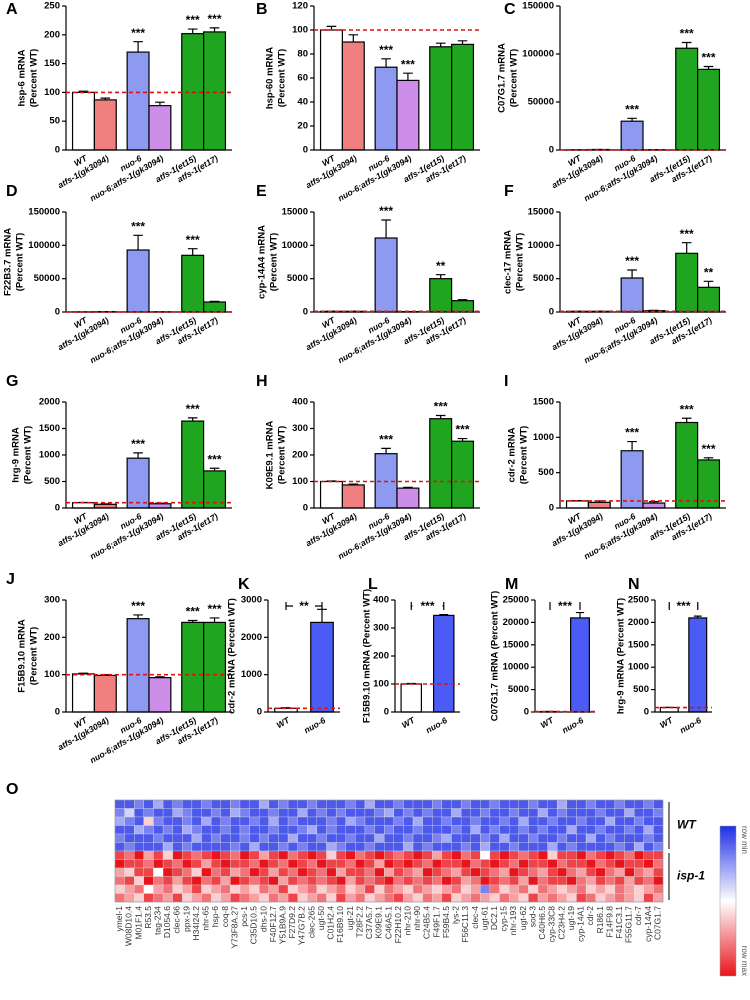  I want to click on panel-label: C, so click(510, 9).